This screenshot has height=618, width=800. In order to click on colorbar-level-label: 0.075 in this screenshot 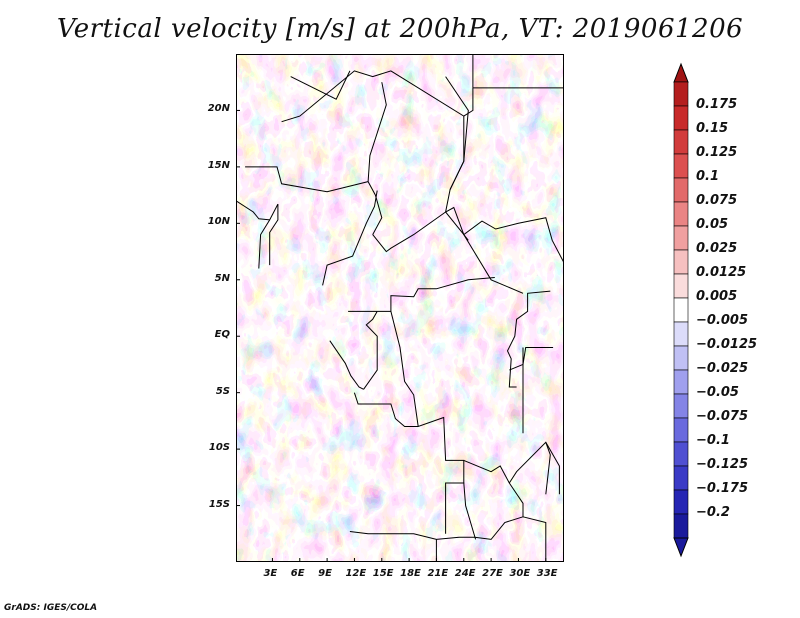, I will do `click(717, 200)`.